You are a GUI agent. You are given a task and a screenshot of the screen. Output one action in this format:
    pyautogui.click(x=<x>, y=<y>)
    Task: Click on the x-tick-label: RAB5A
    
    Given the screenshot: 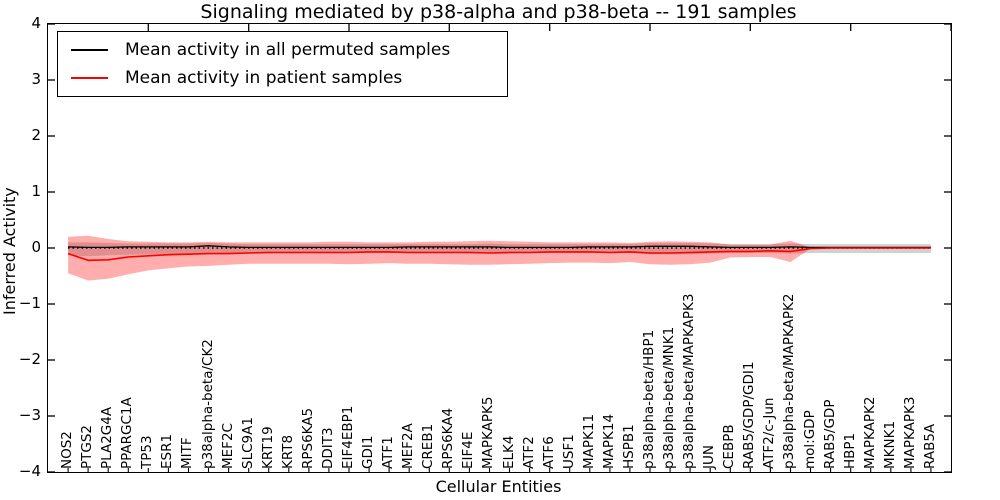 What is the action you would take?
    pyautogui.click(x=929, y=446)
    